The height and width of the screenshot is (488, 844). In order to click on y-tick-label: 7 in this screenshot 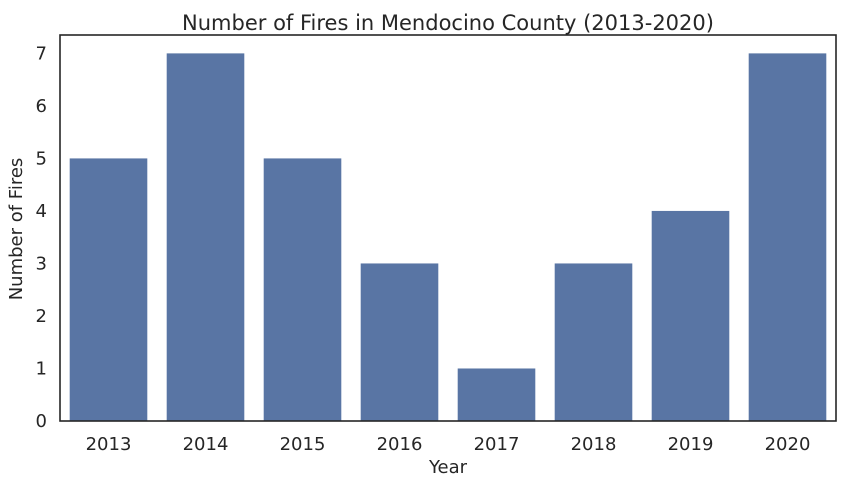, I will do `click(41, 53)`.